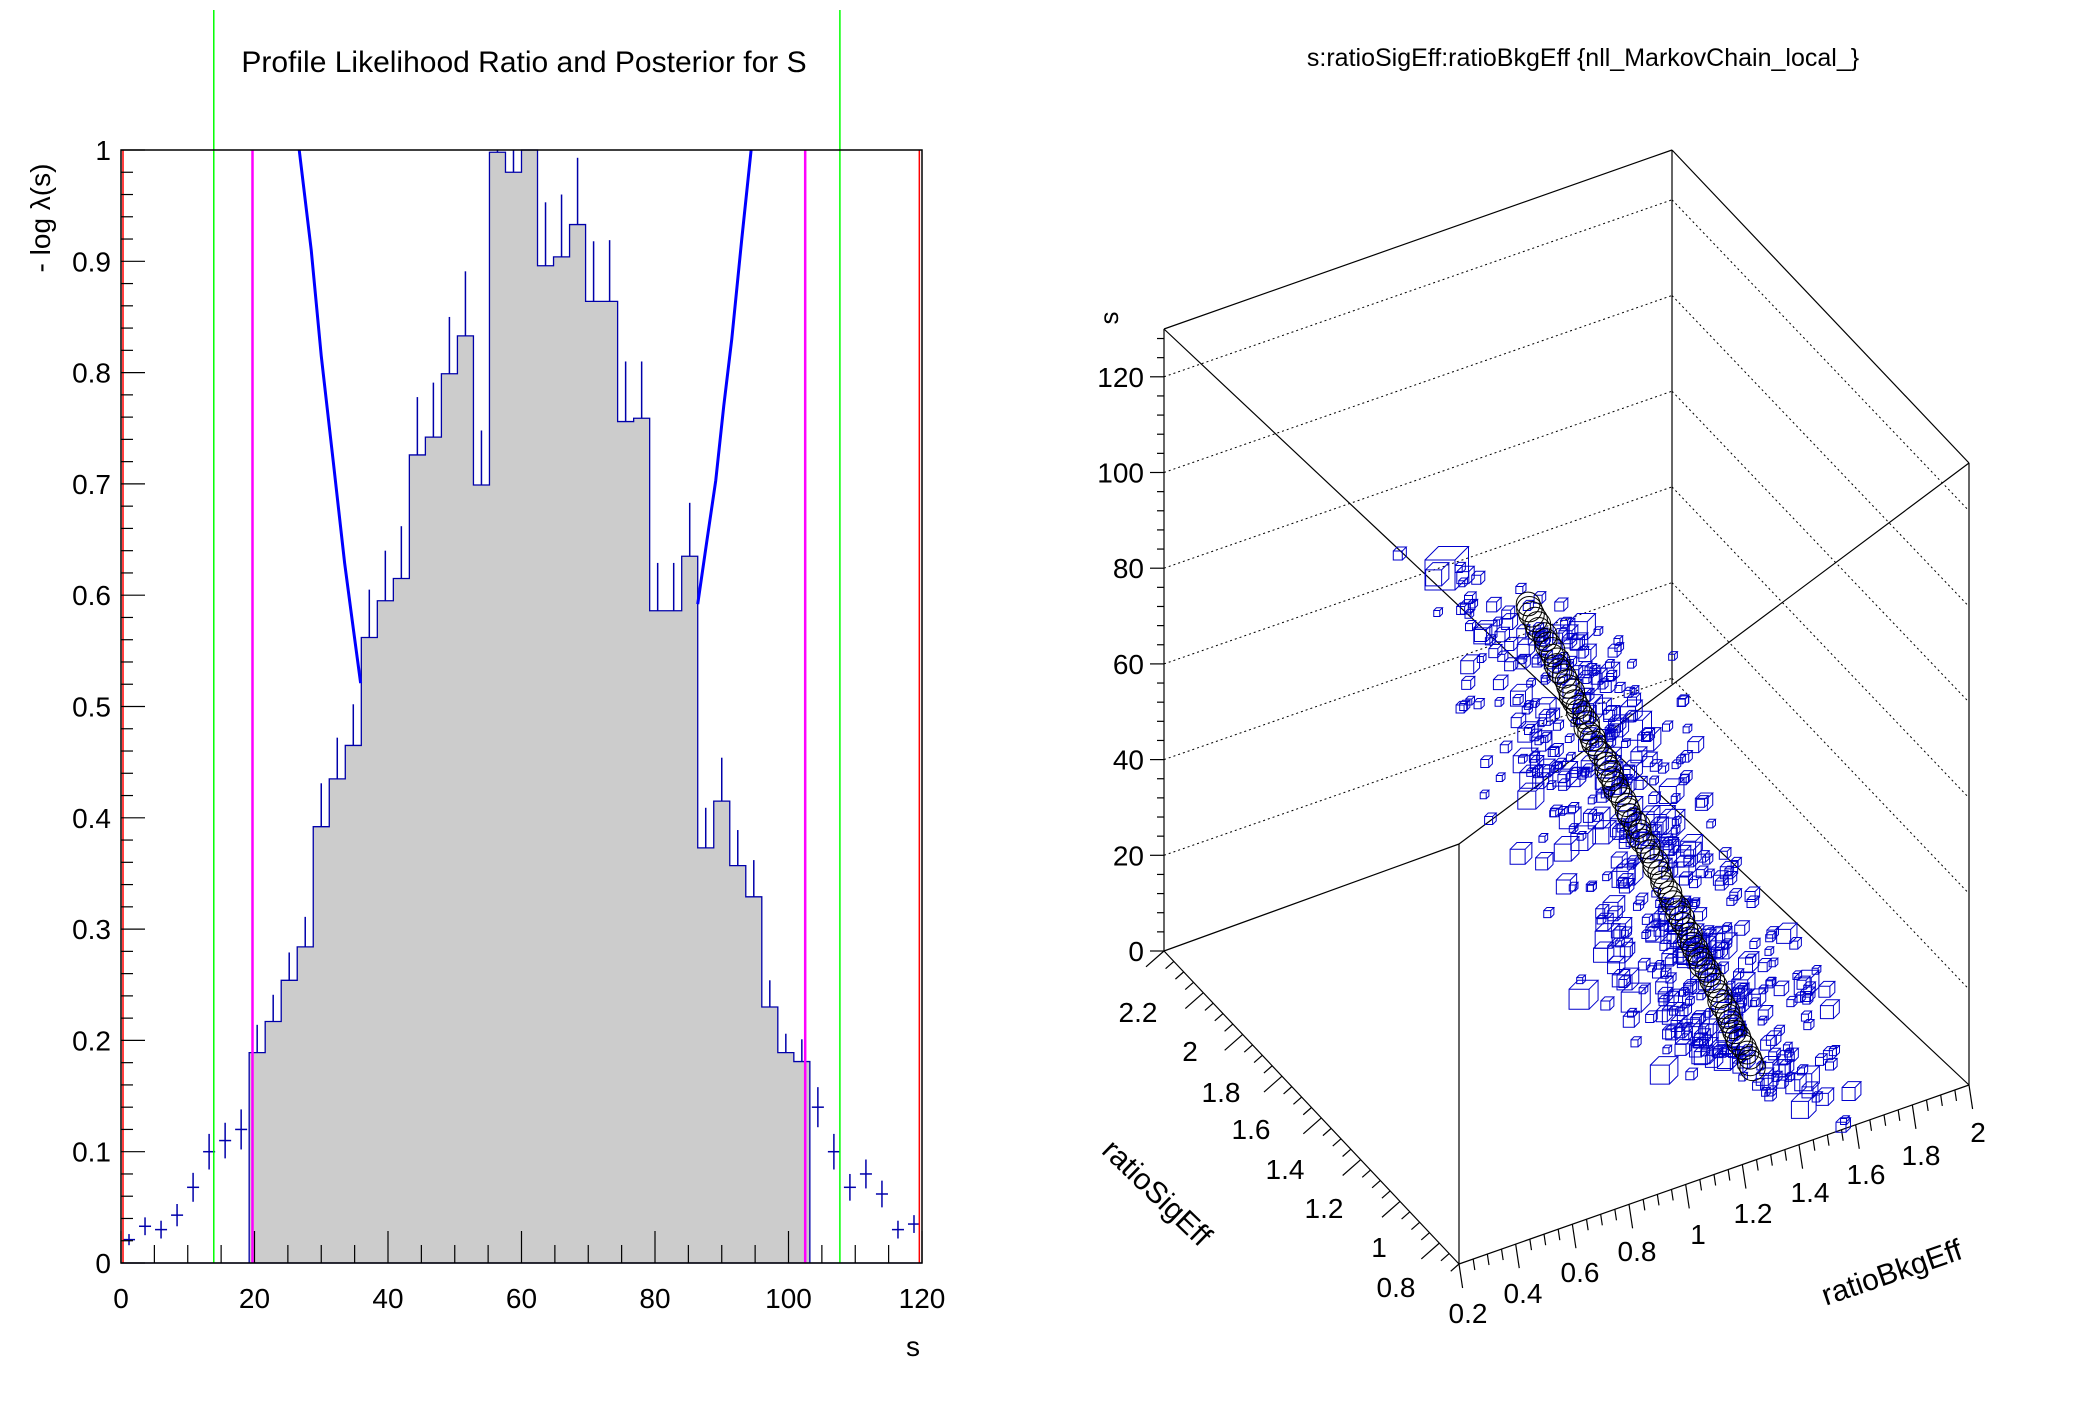 This screenshot has width=2088, height=1416. What do you see at coordinates (1698, 1234) in the screenshot?
I see `x-tick-label: 1` at bounding box center [1698, 1234].